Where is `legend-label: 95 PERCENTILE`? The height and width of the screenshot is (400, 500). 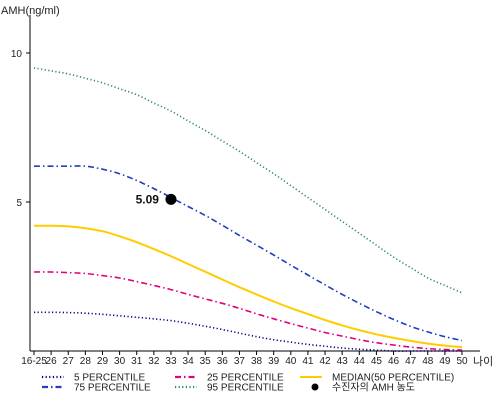 legend-label: 95 PERCENTILE is located at coordinates (245, 388).